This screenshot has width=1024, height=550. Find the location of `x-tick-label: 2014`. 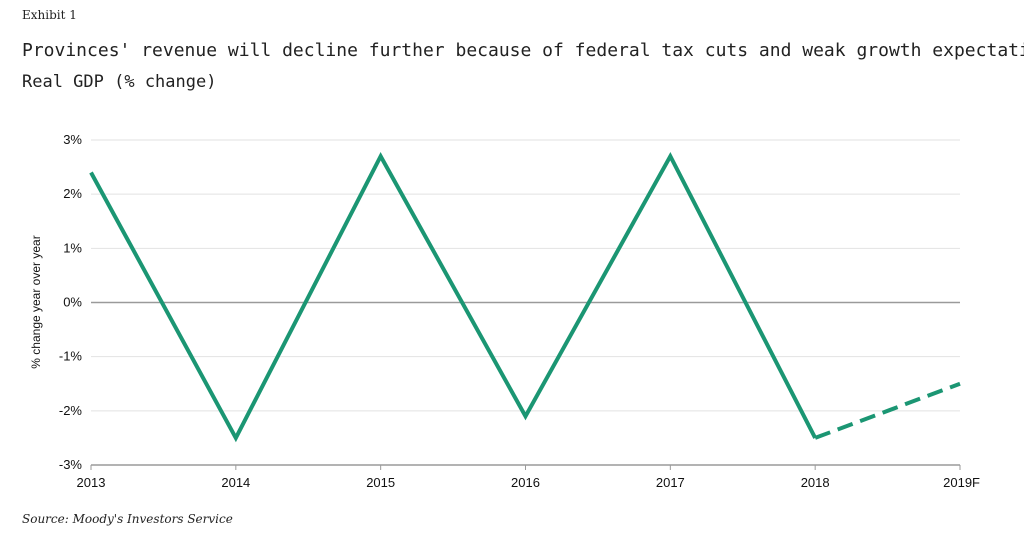

x-tick-label: 2014 is located at coordinates (235, 482).